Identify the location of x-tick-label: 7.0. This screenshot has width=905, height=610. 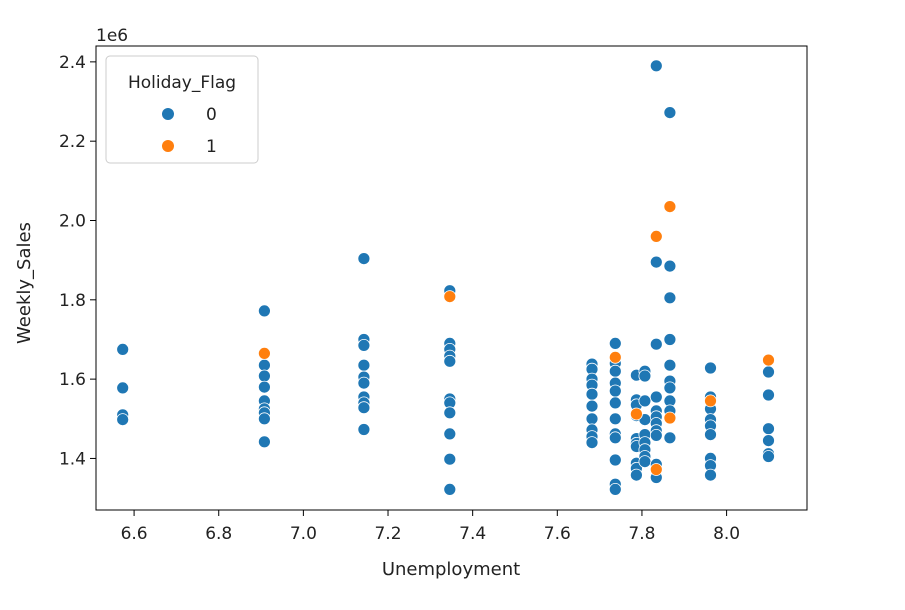
(303, 534).